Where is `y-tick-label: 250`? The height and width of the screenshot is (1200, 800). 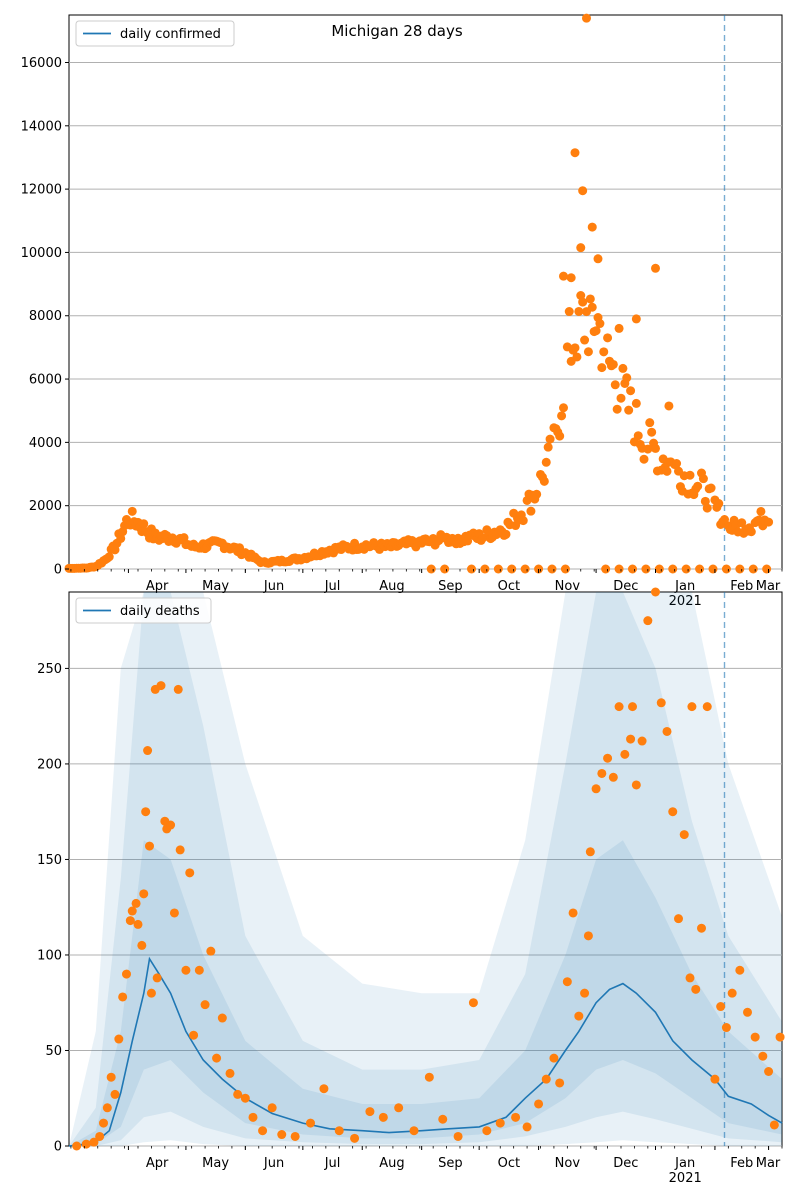
y-tick-label: 250 is located at coordinates (49, 669).